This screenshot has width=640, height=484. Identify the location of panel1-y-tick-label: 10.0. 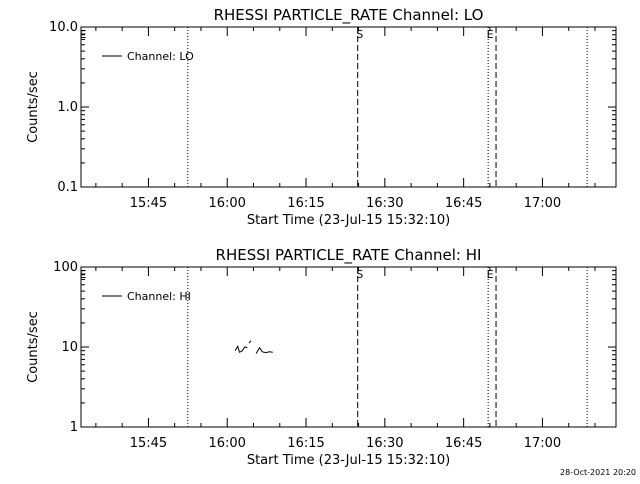
(63, 27).